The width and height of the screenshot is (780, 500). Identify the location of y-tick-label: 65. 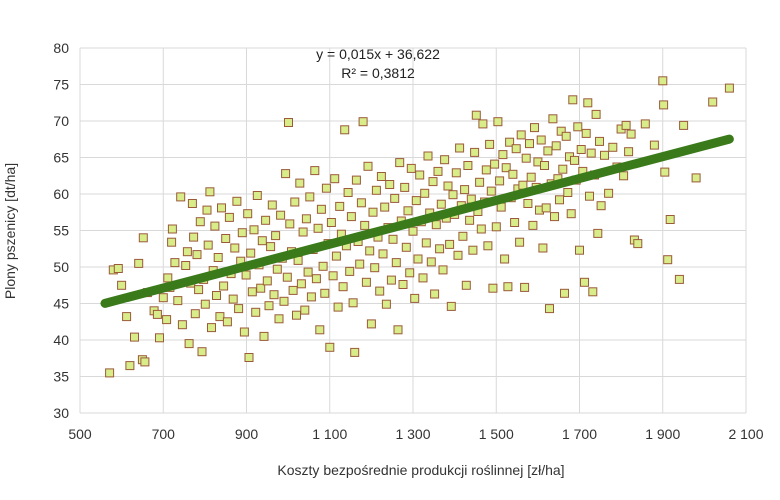
(61, 158).